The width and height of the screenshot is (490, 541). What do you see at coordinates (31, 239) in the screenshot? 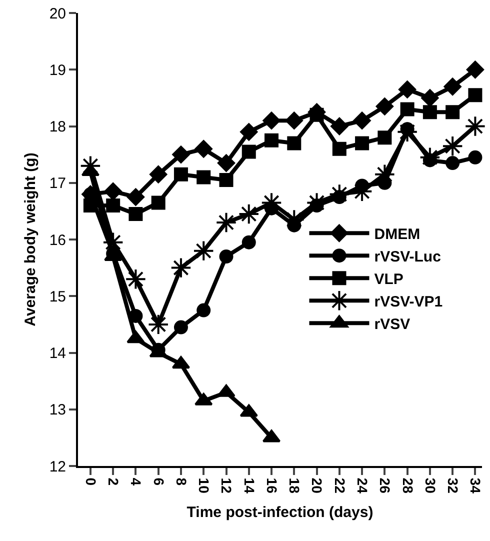
I see `y-axis-title: Average body weight (g)` at bounding box center [31, 239].